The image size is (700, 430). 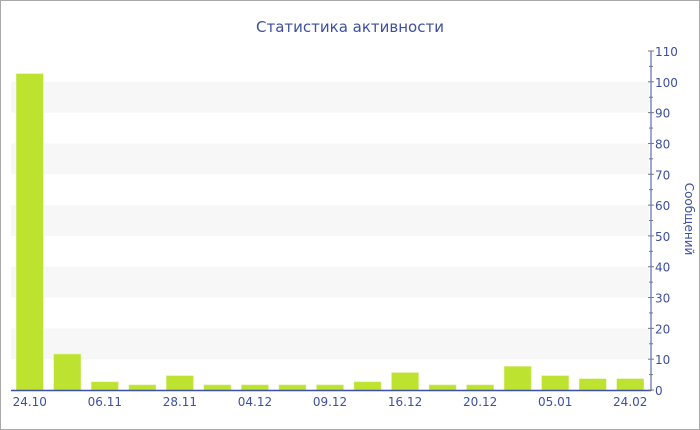 What do you see at coordinates (689, 219) in the screenshot?
I see `y-axis-label: Сообщений` at bounding box center [689, 219].